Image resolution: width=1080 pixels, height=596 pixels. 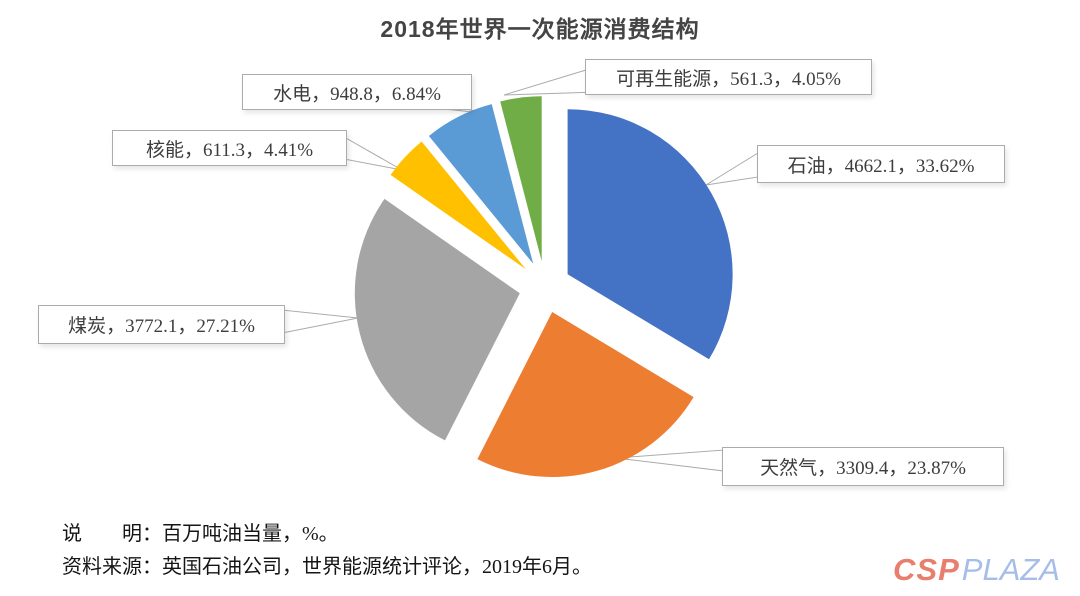 I want to click on csp-plaza-logo: CSPPLAZA, so click(x=976, y=569).